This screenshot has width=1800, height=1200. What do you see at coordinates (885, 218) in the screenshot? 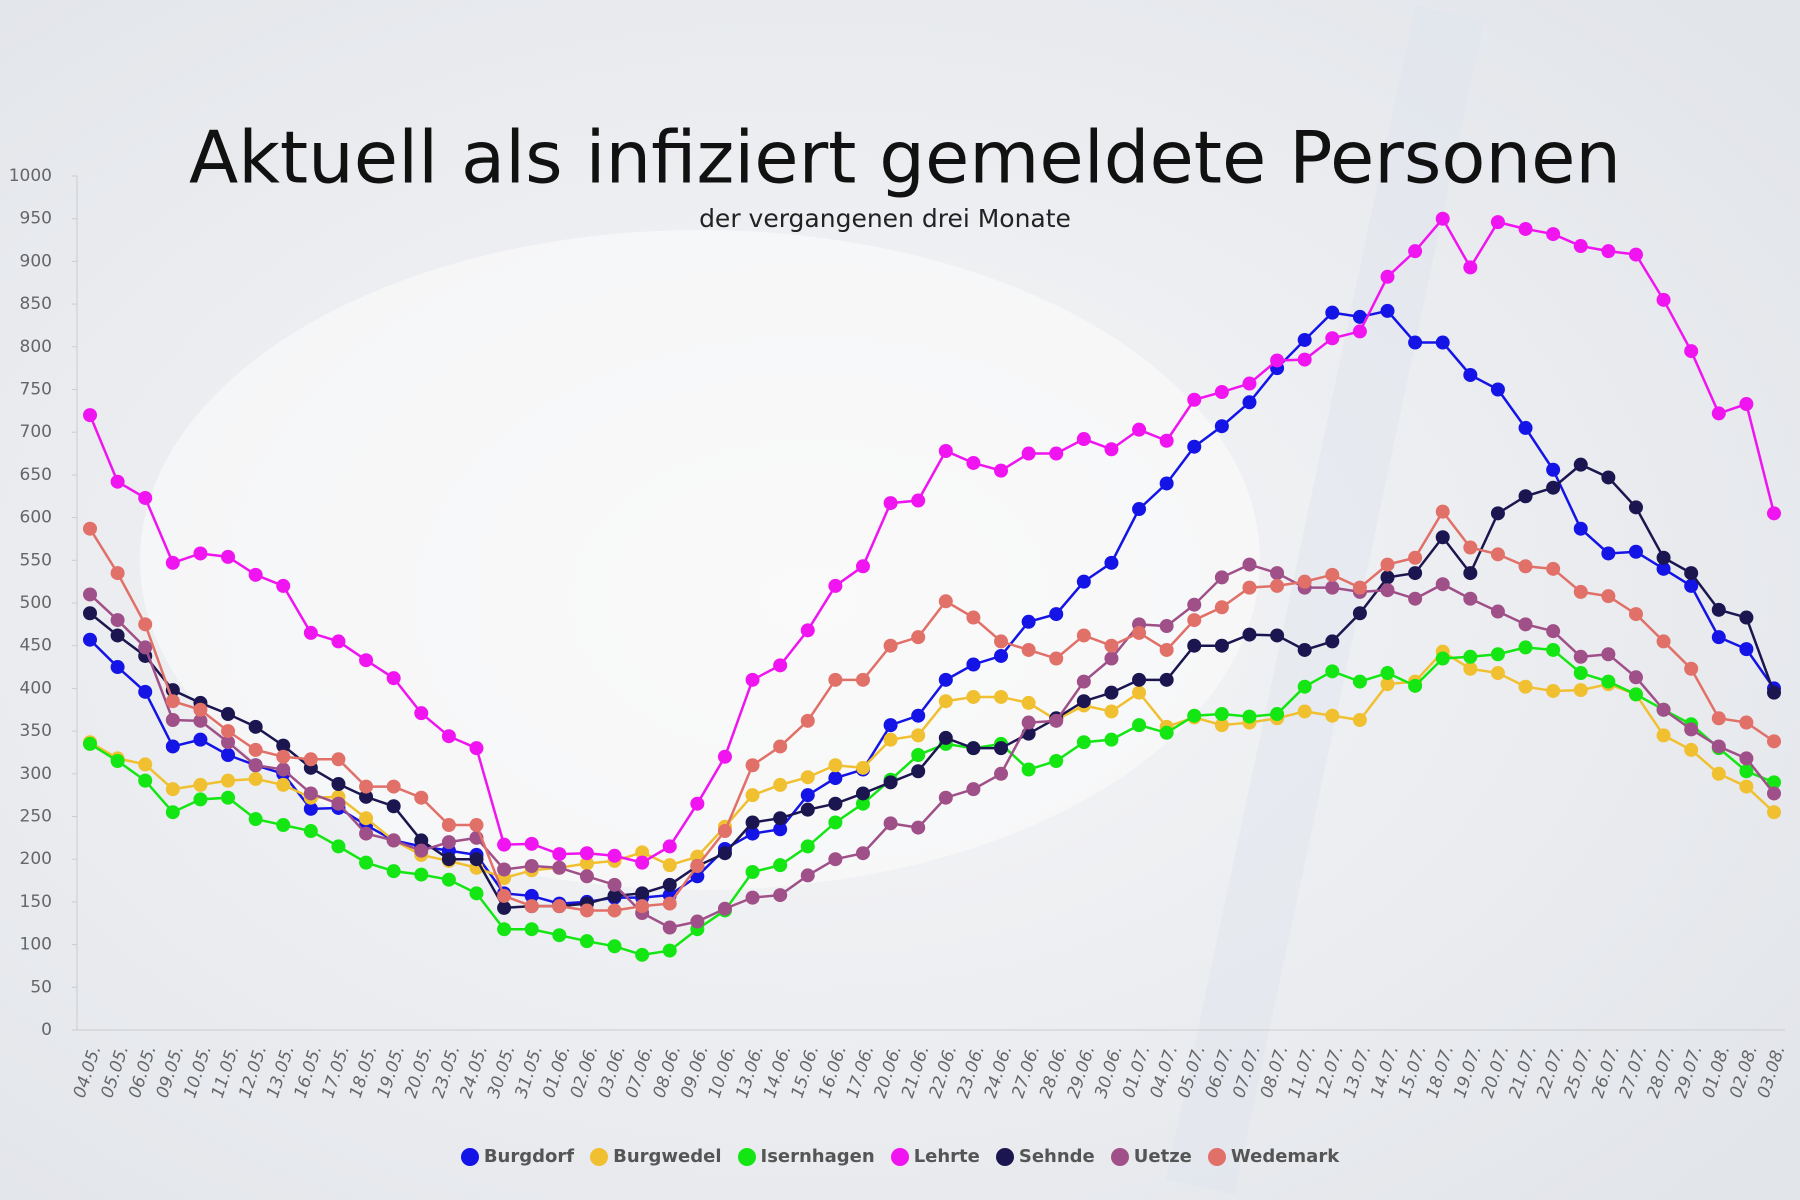
I see `chart-subtitle: der vergangenen drei Monate` at bounding box center [885, 218].